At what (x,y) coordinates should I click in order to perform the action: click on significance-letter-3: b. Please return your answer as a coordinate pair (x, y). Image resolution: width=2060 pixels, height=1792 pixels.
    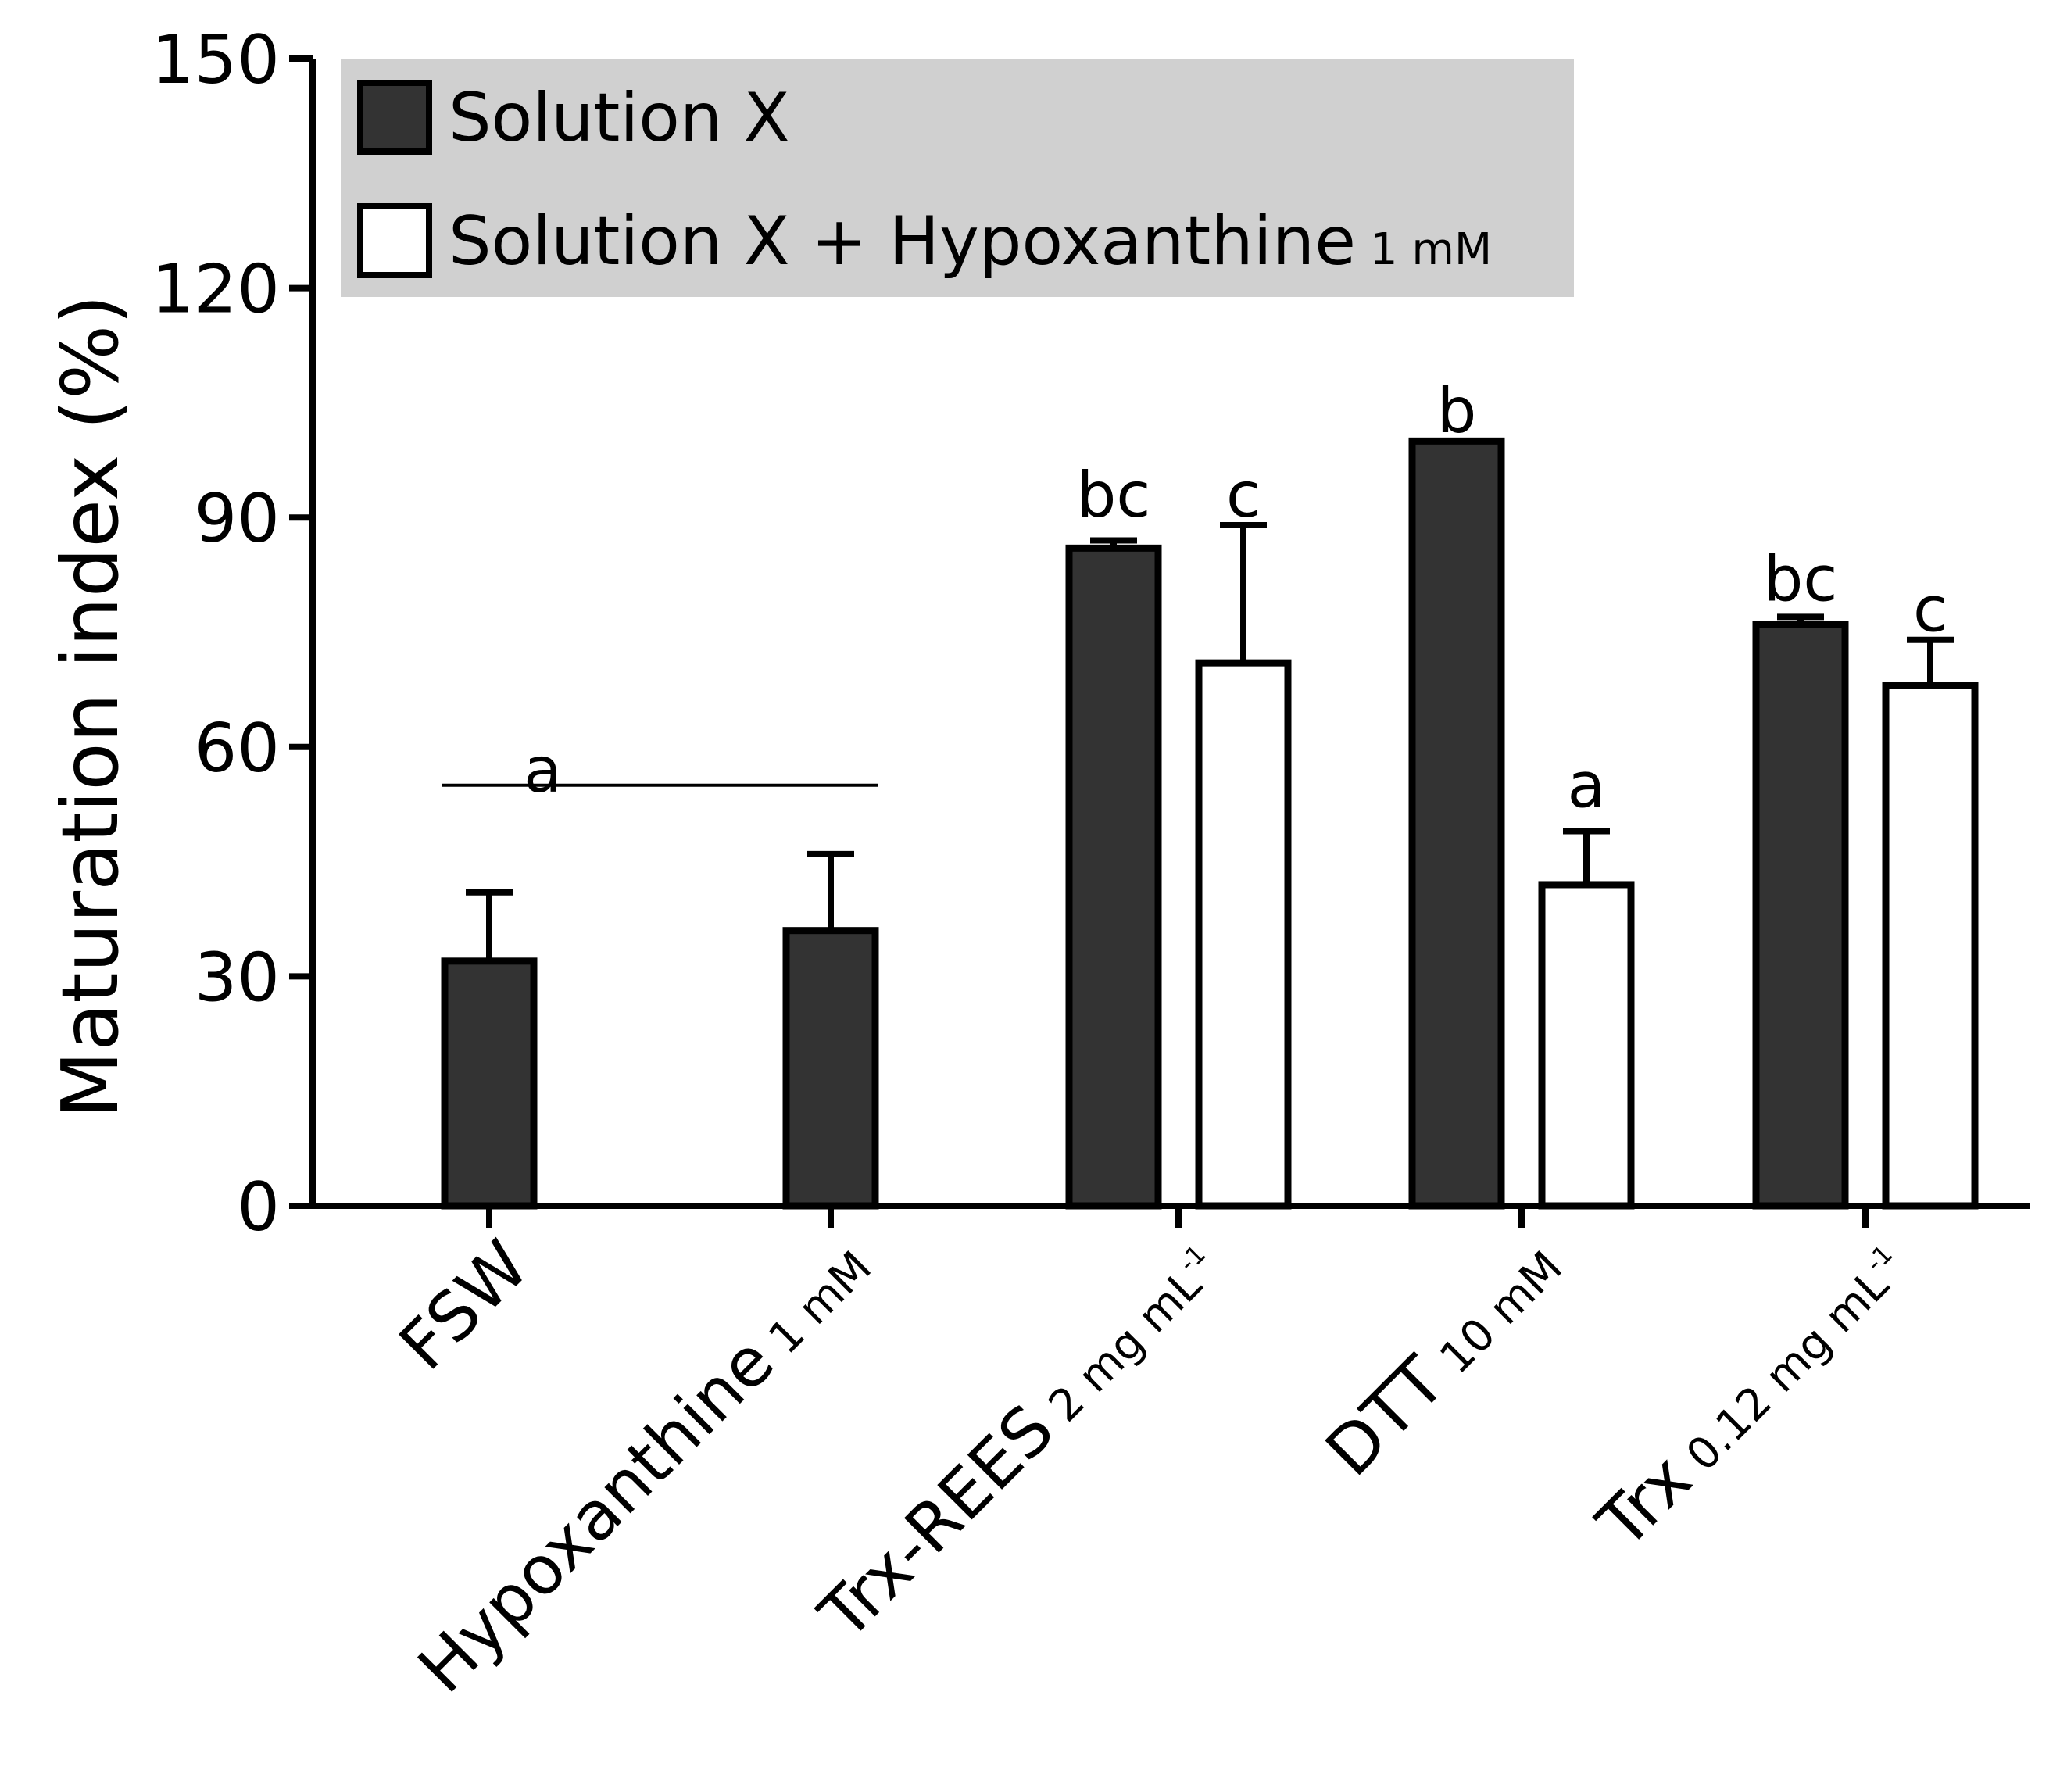
    Looking at the image, I should click on (1457, 410).